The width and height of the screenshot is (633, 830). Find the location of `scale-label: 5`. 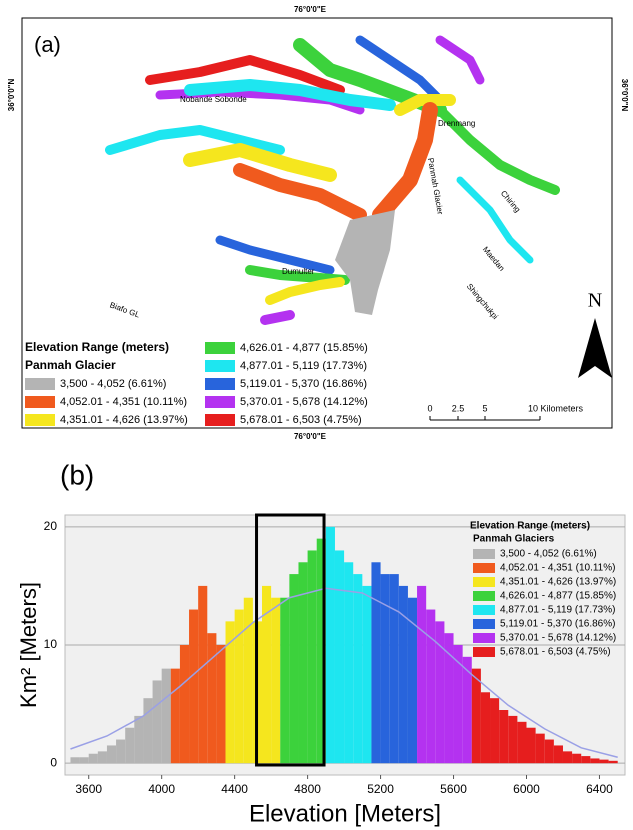

scale-label: 5 is located at coordinates (484, 408).